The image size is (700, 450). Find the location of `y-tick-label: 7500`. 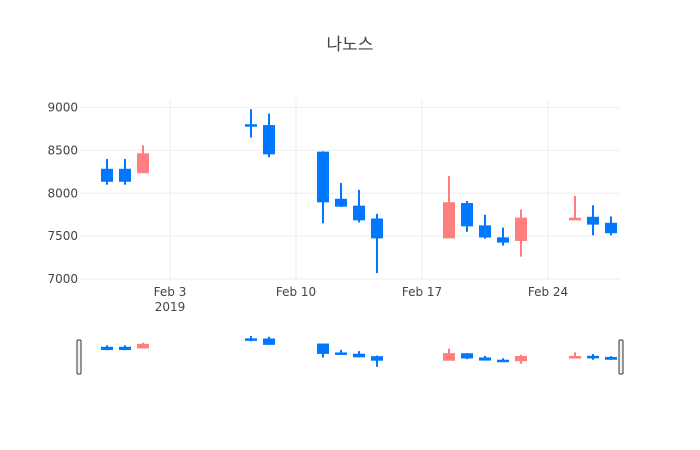

y-tick-label: 7500 is located at coordinates (62, 236).